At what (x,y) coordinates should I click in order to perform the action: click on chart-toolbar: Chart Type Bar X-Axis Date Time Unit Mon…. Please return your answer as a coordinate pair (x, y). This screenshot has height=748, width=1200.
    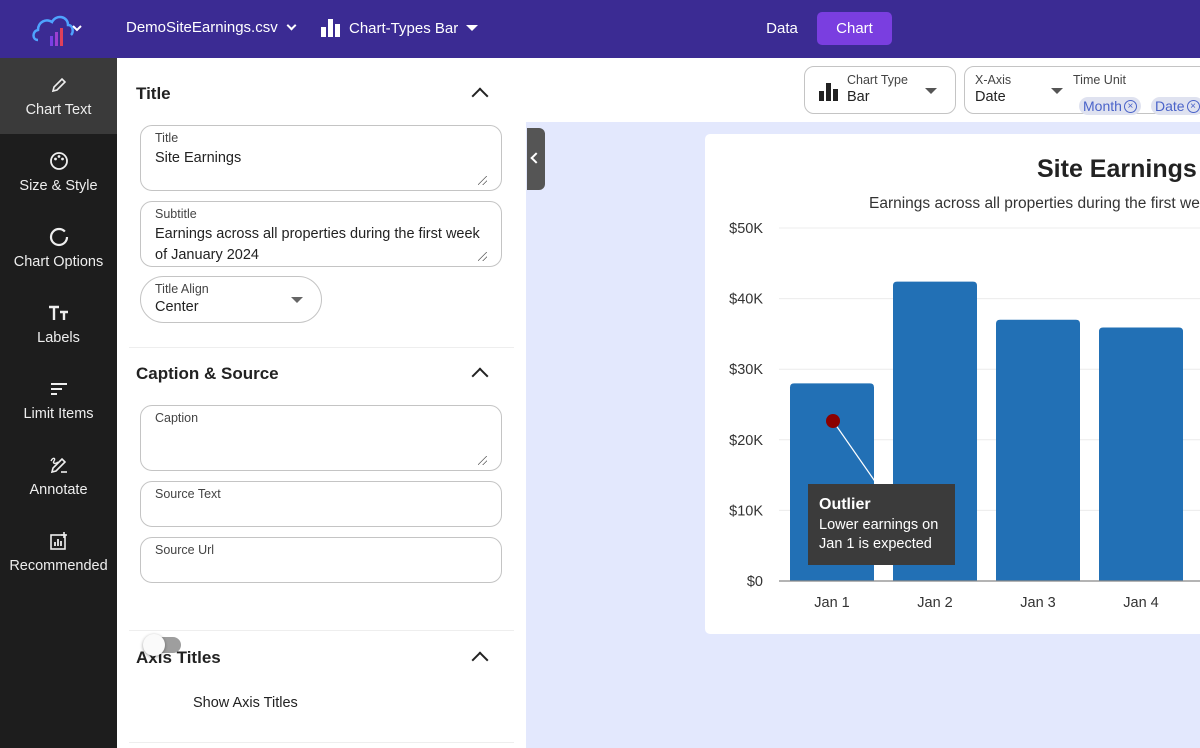
    Looking at the image, I should click on (863, 90).